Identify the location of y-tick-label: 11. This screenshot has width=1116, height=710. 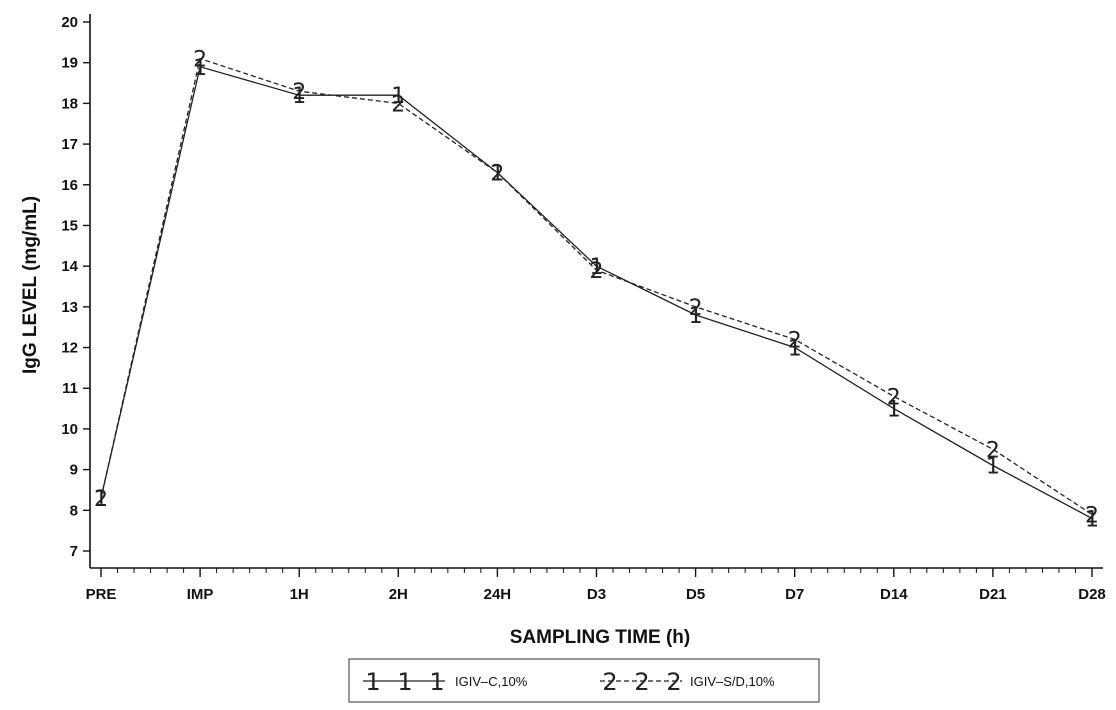
(70, 388).